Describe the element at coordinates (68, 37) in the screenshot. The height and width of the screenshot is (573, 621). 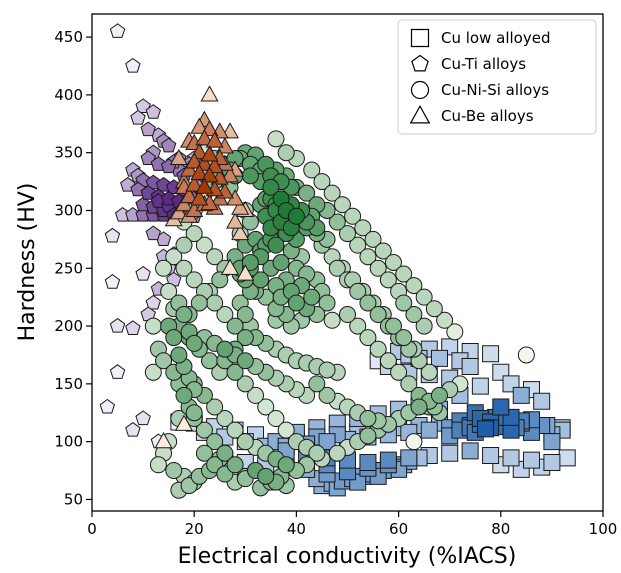
I see `y-tick-label: 450` at that location.